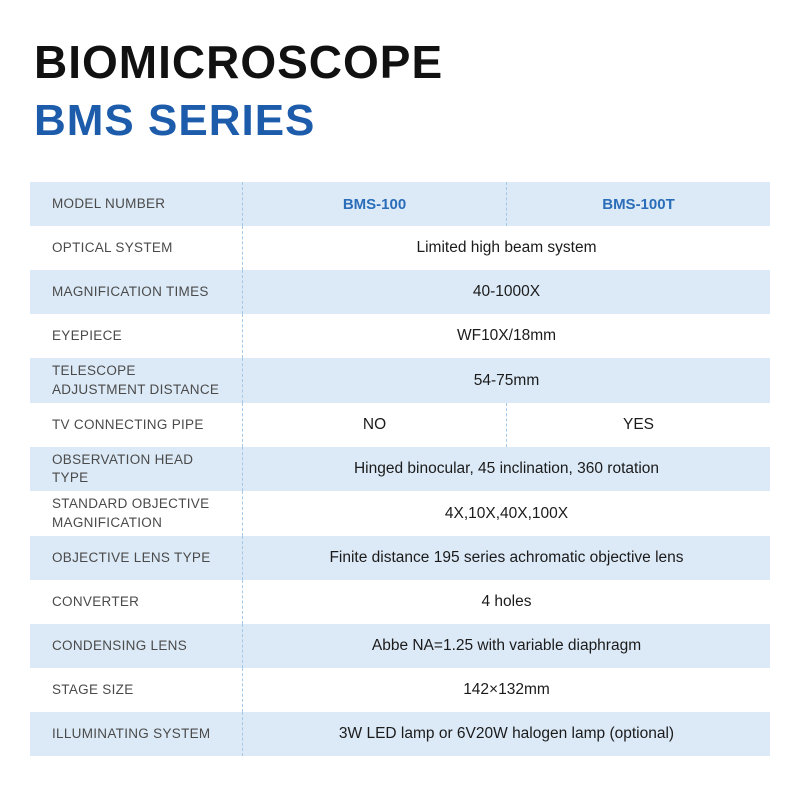 The height and width of the screenshot is (800, 800). What do you see at coordinates (87, 336) in the screenshot?
I see `row-label: EYEPIECE` at bounding box center [87, 336].